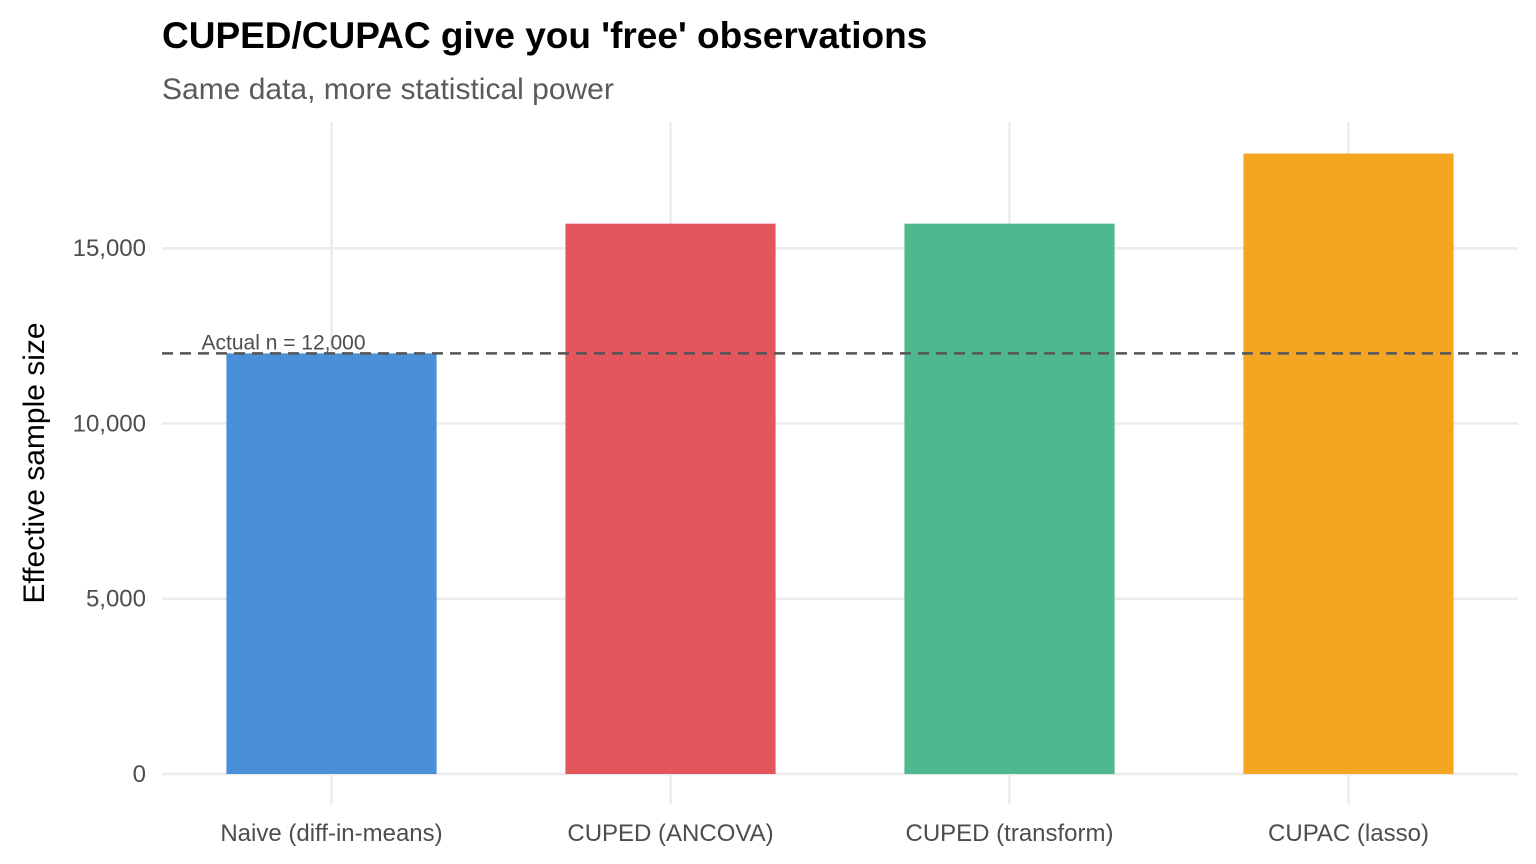 Image resolution: width=1536 pixels, height=864 pixels. Describe the element at coordinates (34, 462) in the screenshot. I see `y-axis-label: Effective sample size` at that location.